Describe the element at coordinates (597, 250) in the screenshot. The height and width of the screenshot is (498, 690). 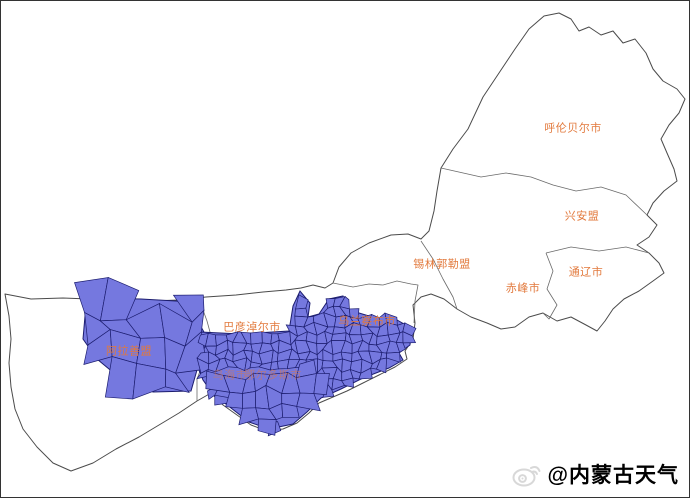
I see `border-xingan-tongliao` at that location.